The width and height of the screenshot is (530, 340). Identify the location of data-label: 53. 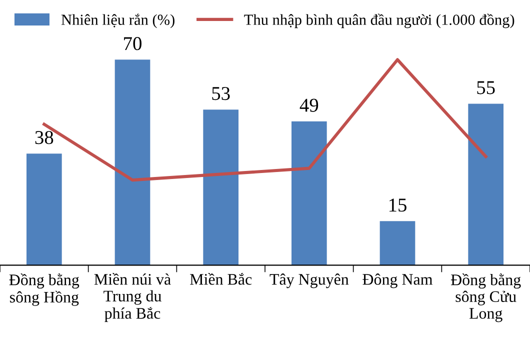
(221, 93).